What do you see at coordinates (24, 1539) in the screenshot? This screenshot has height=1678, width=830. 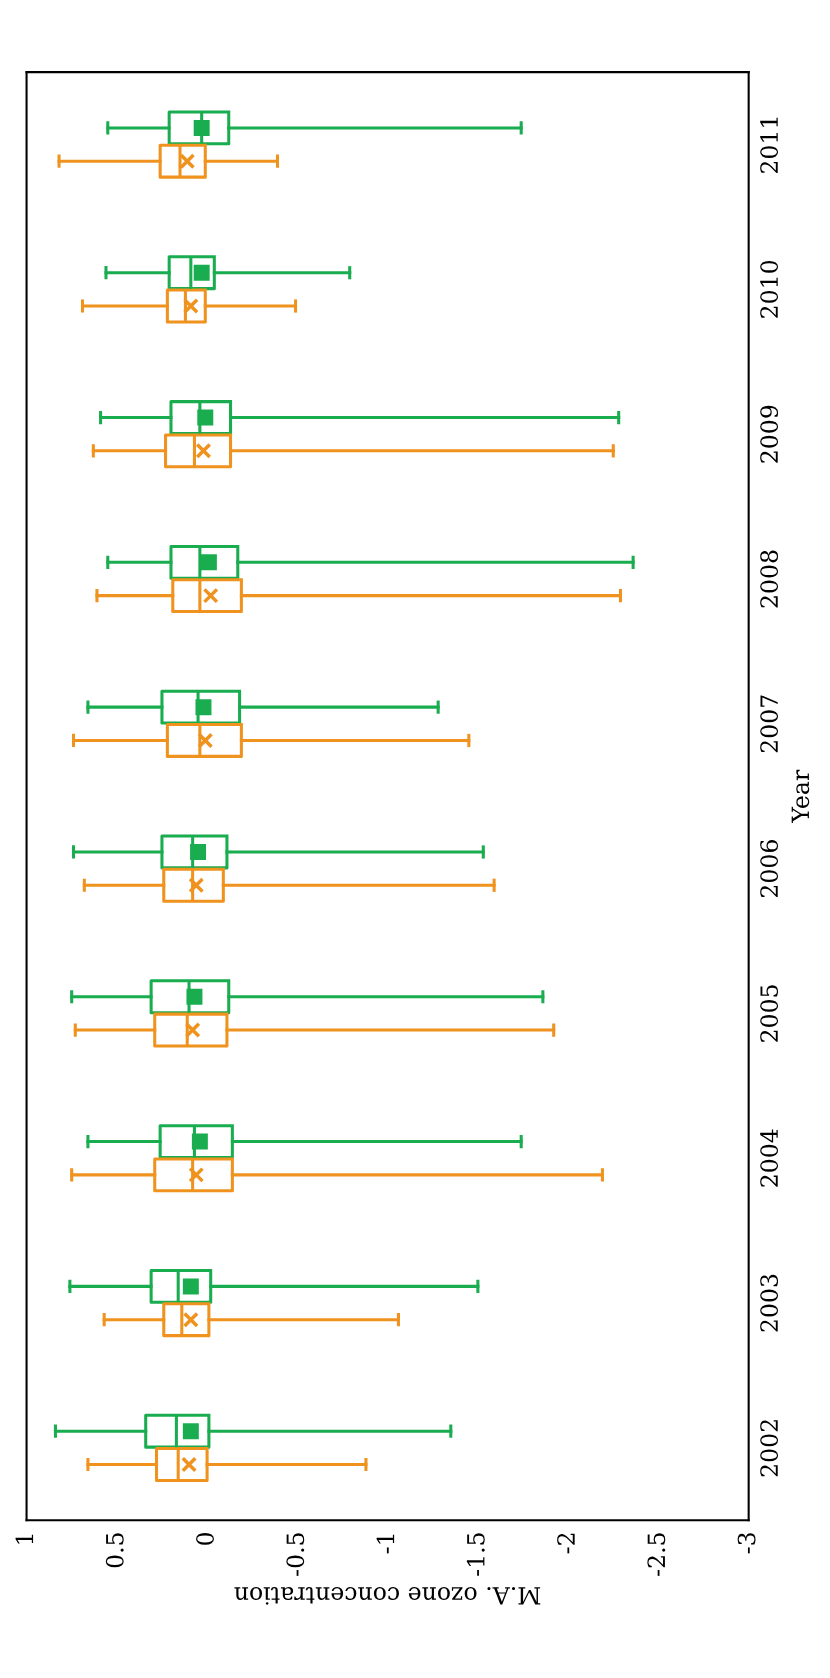 I see `x-tick-label: 1` at bounding box center [24, 1539].